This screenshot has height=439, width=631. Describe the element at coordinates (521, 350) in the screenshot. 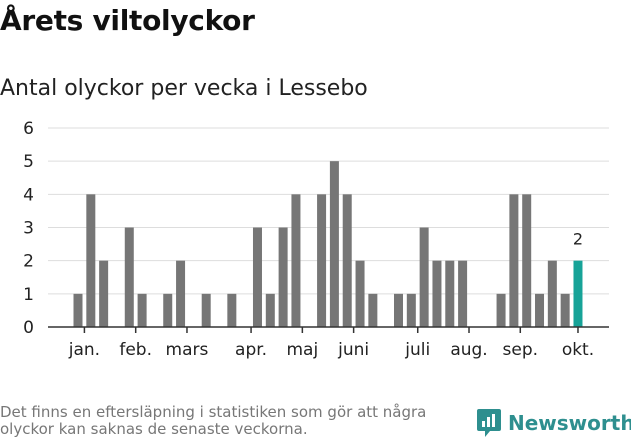

I see `x-tick-label: sep.` at that location.